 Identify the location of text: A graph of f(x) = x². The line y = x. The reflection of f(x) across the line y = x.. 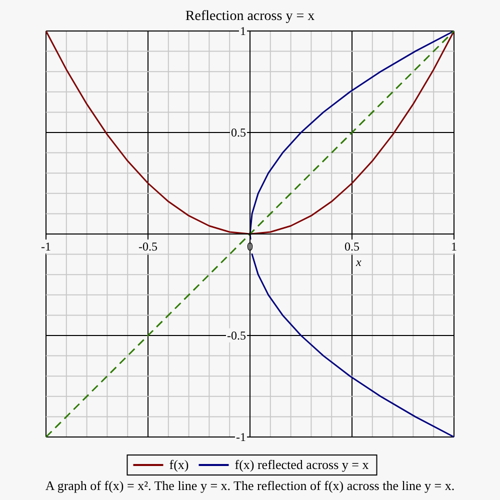
(250, 485).